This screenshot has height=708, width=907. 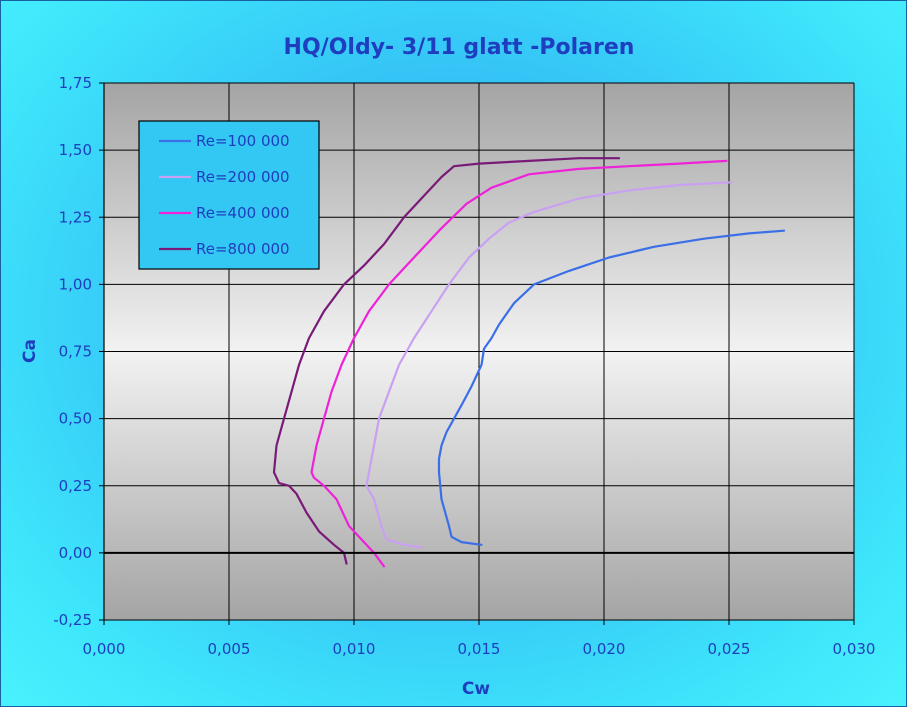 I want to click on x-tick-label: 0,000, so click(x=104, y=649).